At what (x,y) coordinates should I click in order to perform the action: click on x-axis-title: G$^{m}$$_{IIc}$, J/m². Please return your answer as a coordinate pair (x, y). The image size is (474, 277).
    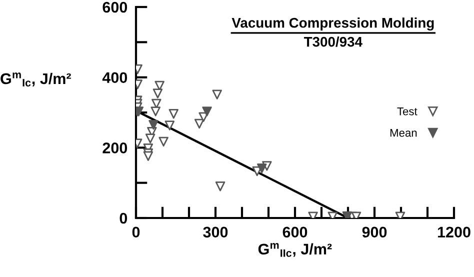
    Looking at the image, I should click on (295, 249).